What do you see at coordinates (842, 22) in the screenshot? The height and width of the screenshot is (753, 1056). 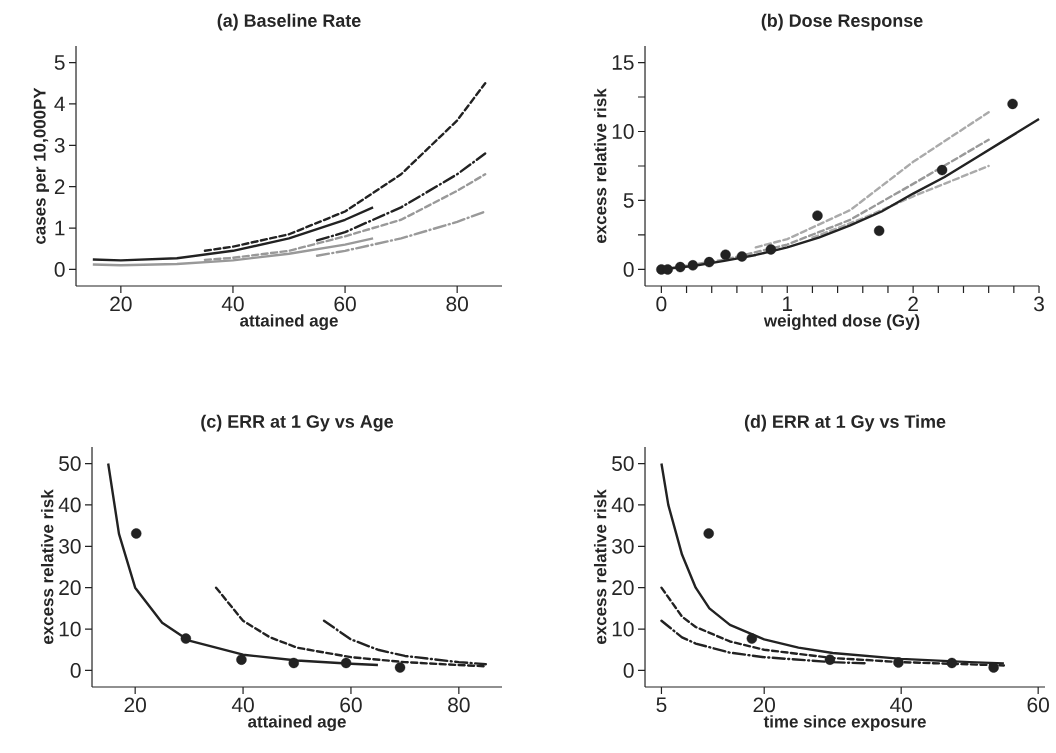 I see `chart-title: (b) Dose Response` at bounding box center [842, 22].